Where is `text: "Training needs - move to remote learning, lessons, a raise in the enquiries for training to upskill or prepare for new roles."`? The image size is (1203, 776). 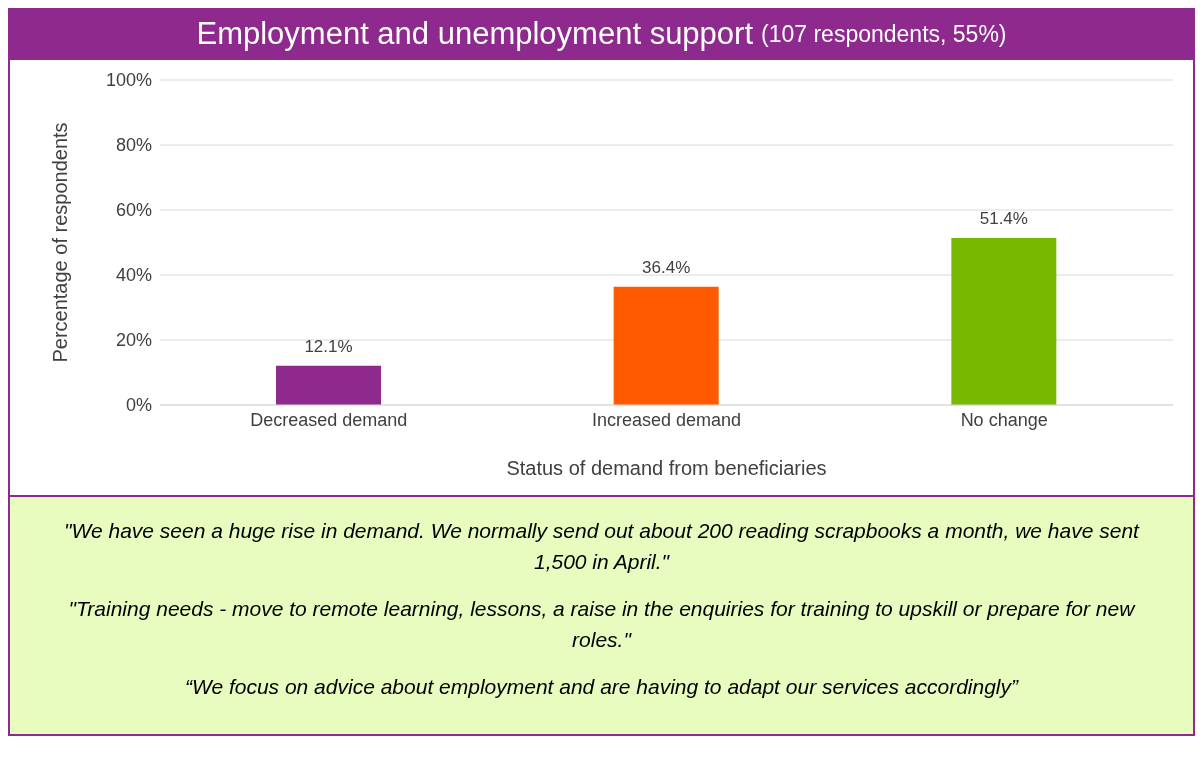 text: "Training needs - move to remote learning, lessons, a raise in the enquiries for training to upskill or prepare for new roles." is located at coordinates (602, 624).